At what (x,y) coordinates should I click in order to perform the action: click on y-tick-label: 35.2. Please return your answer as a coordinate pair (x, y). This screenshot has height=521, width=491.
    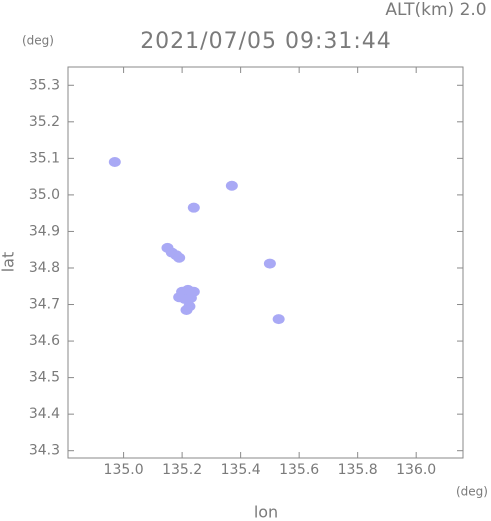
    Looking at the image, I should click on (44, 122).